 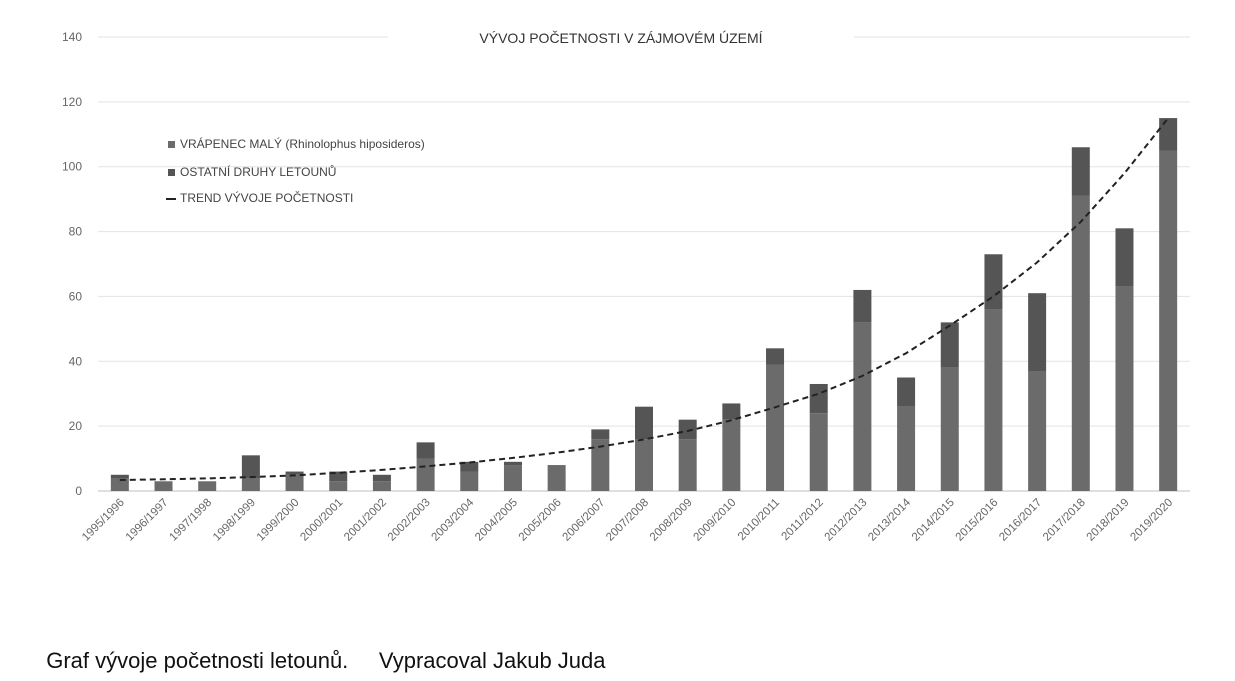 I want to click on legend-label: TREND VÝVOJE POČETNOSTI, so click(x=266, y=197).